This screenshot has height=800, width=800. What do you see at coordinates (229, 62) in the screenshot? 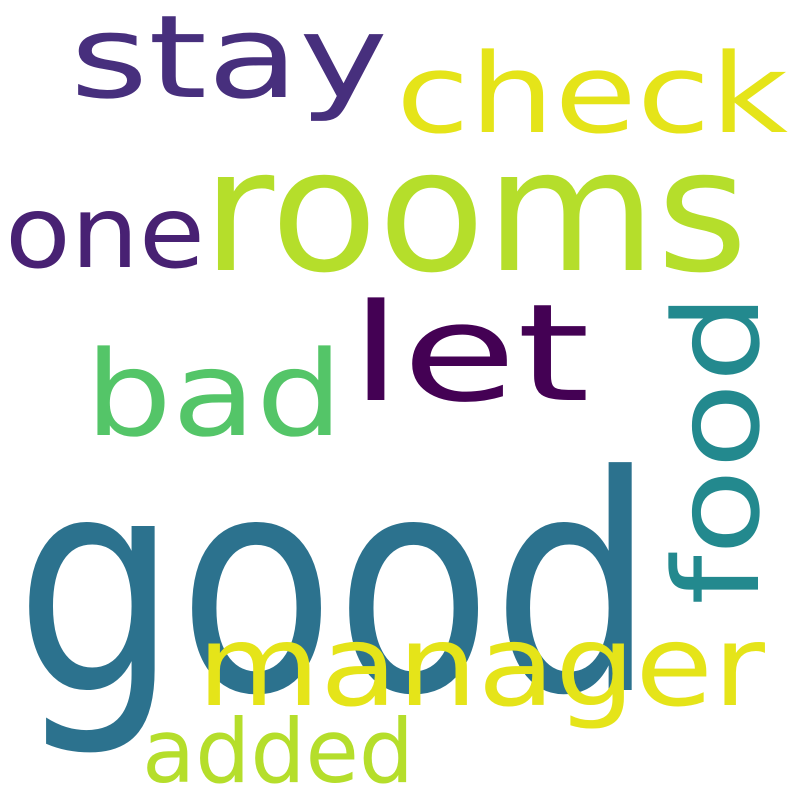
I see `word-stay: stay` at bounding box center [229, 62].